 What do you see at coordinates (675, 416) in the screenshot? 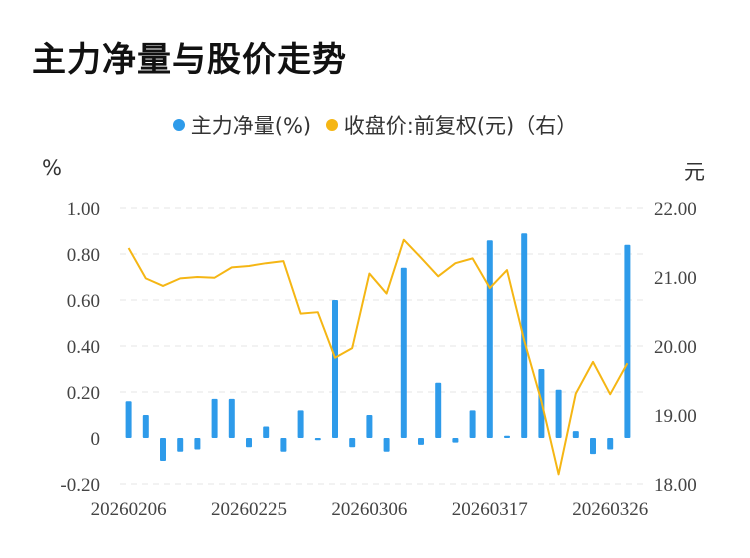
I see `right-tick-label: 19.00` at bounding box center [675, 416].